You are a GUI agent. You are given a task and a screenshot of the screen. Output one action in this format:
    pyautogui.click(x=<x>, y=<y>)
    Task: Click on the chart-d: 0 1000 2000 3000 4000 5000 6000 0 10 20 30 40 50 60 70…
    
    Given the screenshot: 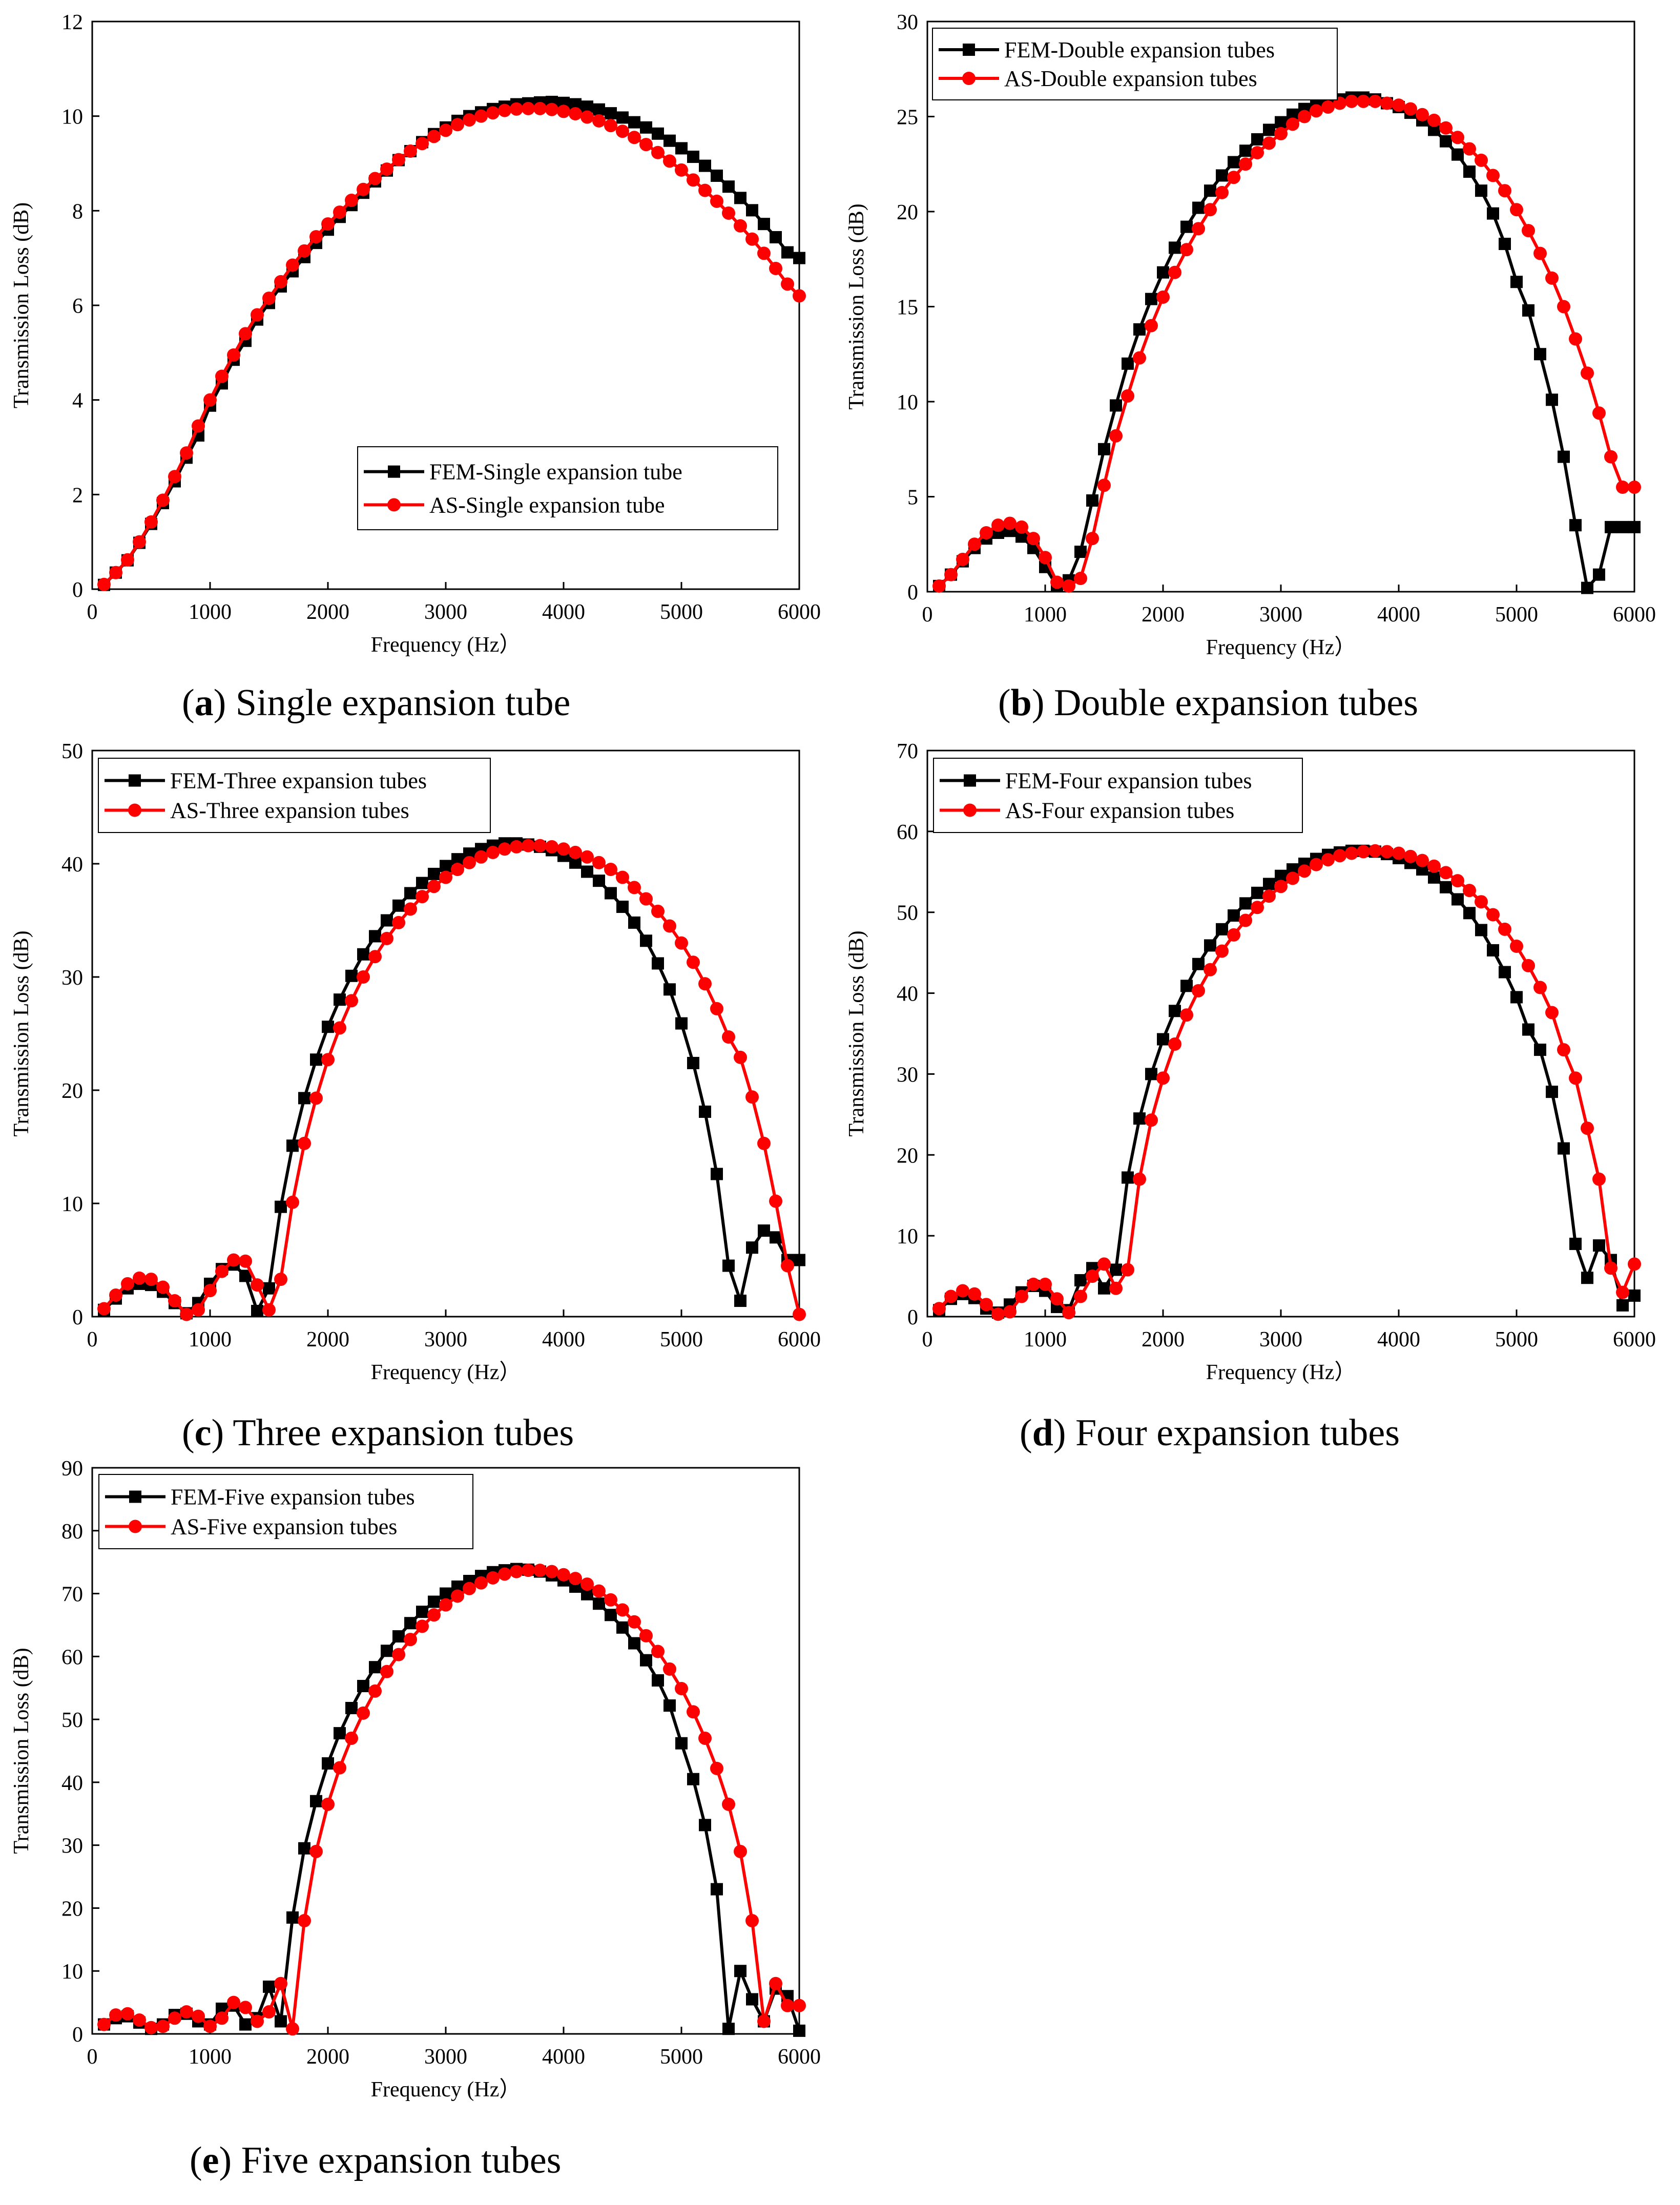 What is the action you would take?
    pyautogui.click(x=1251, y=1062)
    